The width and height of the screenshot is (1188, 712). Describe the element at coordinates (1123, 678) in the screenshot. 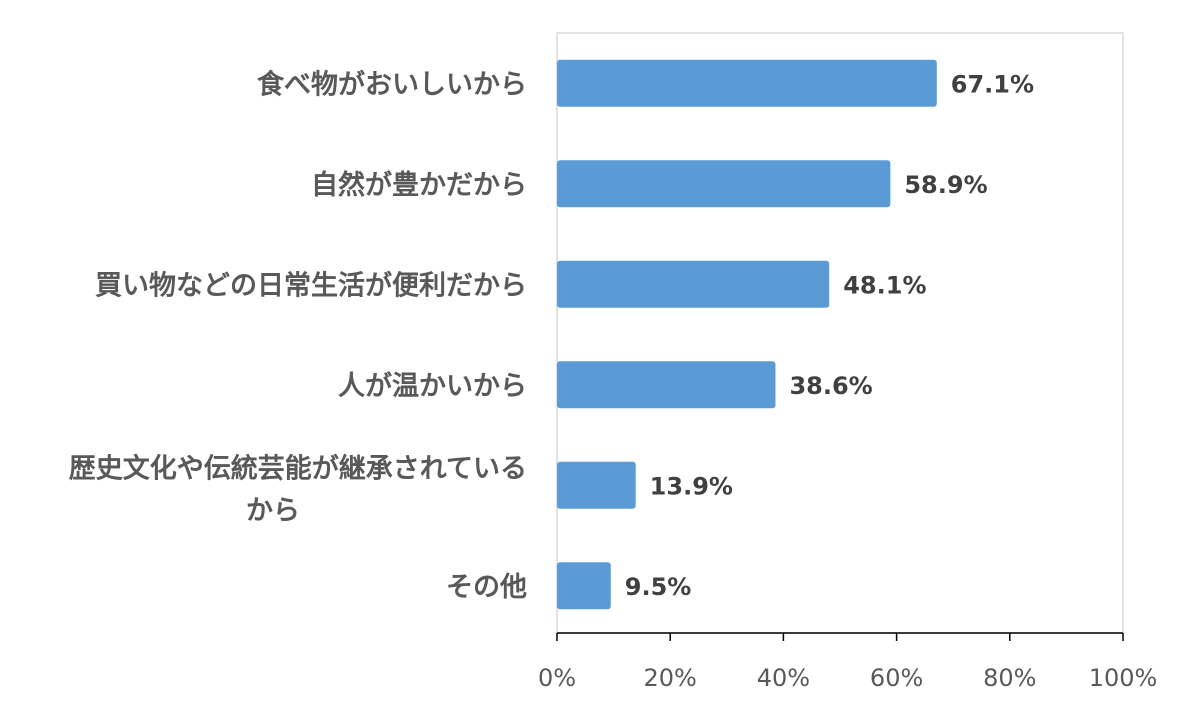

I see `x-tick-label: 100%` at that location.